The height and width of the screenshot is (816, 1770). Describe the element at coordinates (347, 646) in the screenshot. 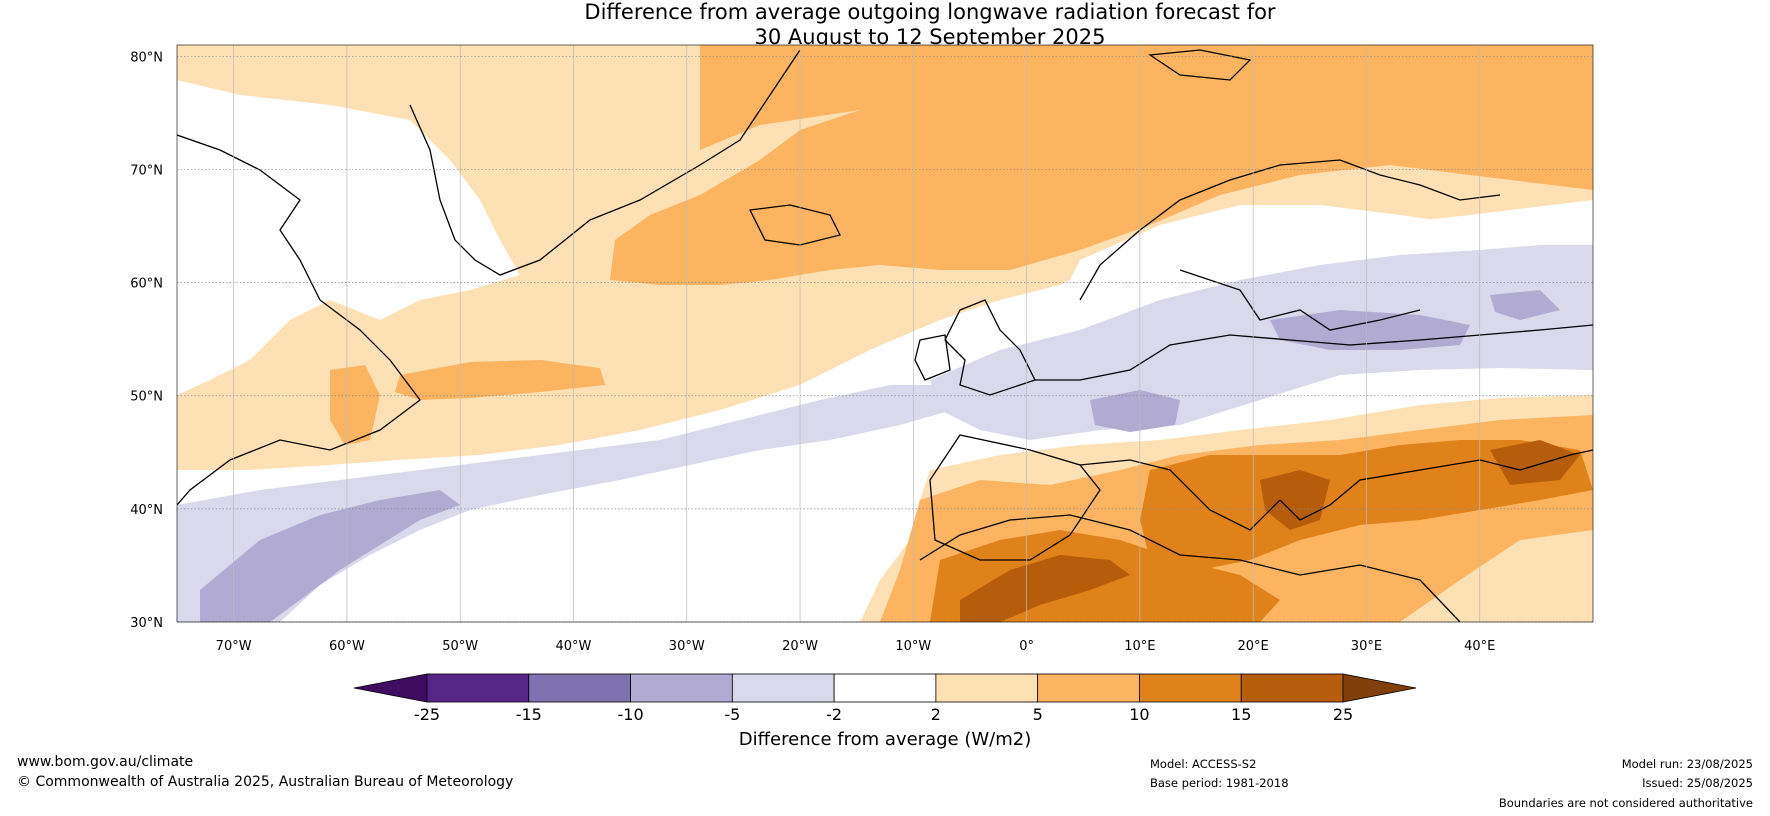

I see `longitude-label: 60°W` at that location.